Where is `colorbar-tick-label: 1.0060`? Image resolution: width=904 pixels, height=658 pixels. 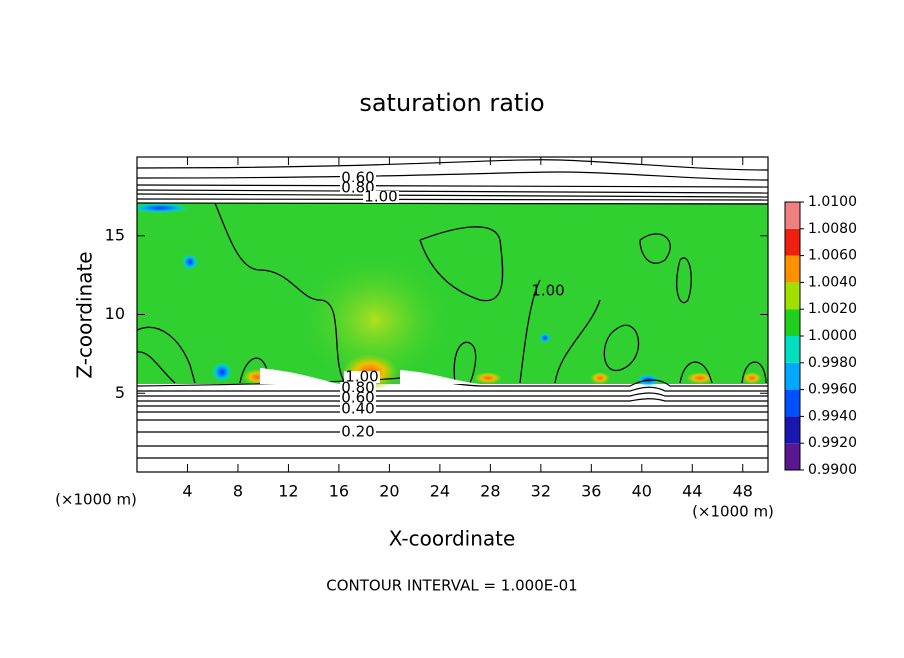 colorbar-tick-label: 1.0060 is located at coordinates (832, 256).